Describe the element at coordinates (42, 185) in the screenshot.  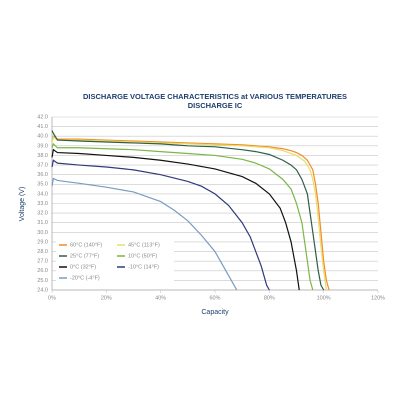
I see `y-tick-label: 35.0` at that location.